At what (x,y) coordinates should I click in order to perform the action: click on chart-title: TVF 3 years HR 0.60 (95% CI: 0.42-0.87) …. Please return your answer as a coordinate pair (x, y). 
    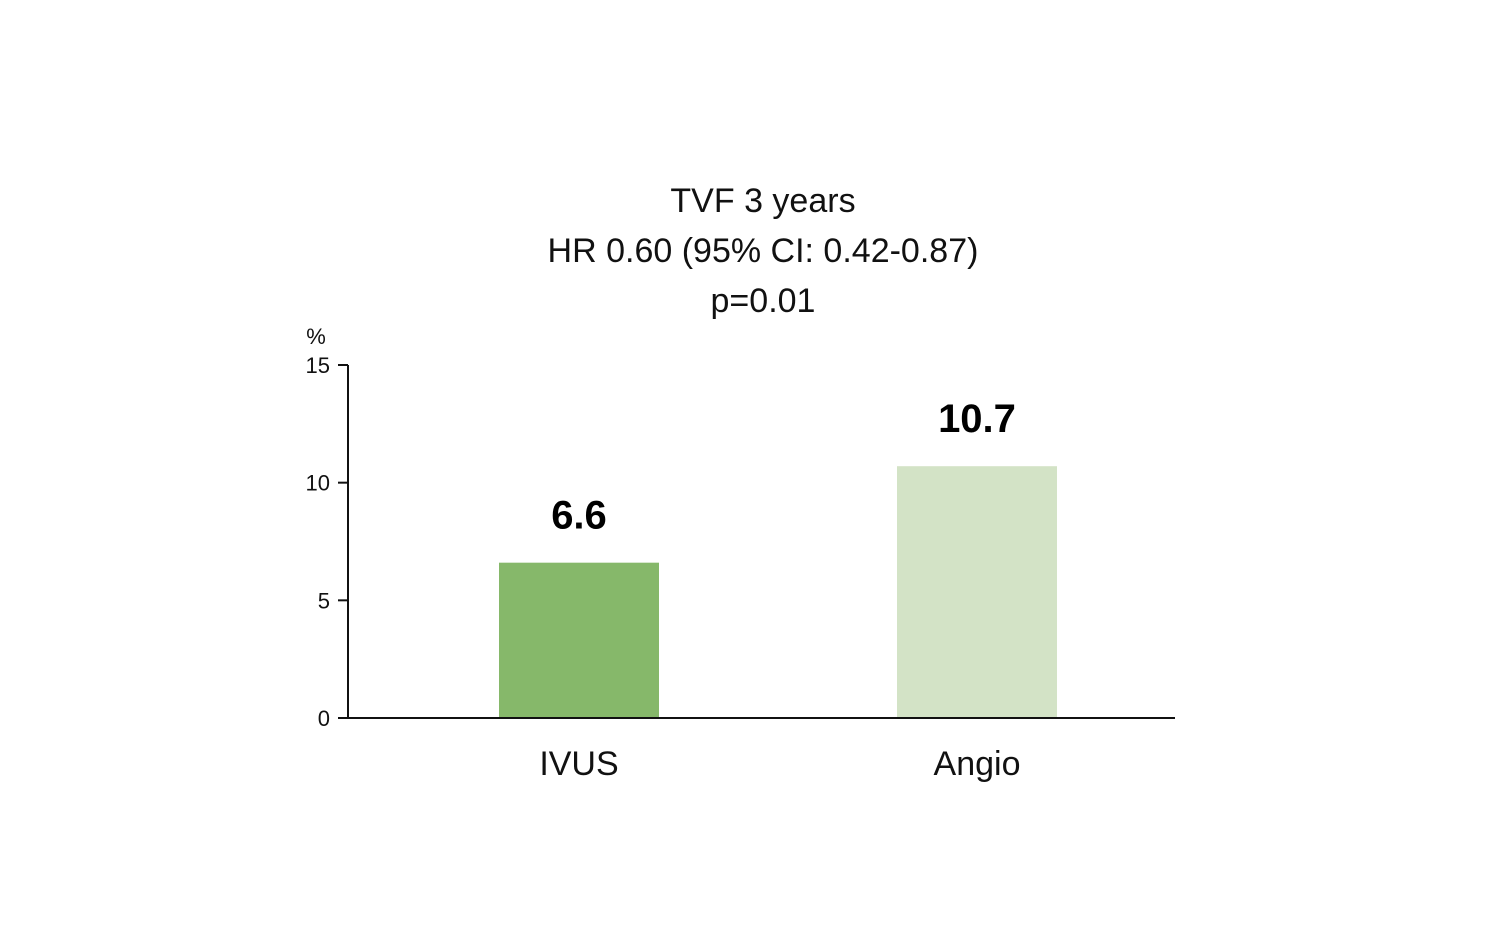
    Looking at the image, I should click on (763, 251).